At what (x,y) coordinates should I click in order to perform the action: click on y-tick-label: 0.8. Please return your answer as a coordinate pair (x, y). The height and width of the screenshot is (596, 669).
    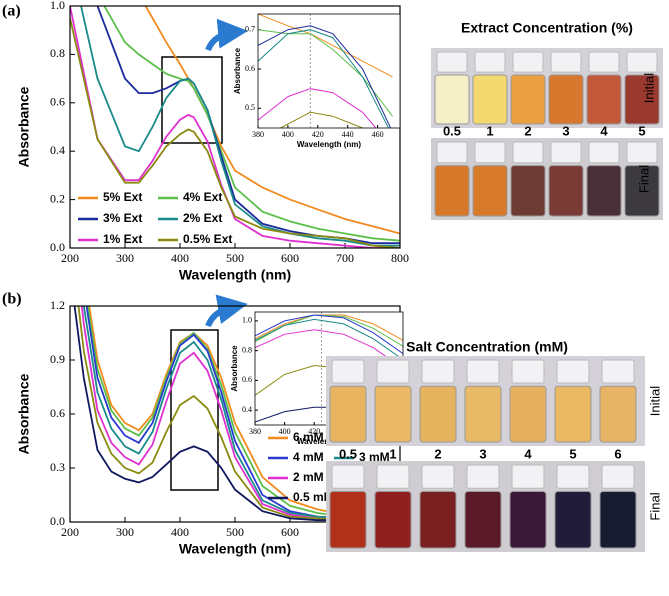
    Looking at the image, I should click on (57, 53).